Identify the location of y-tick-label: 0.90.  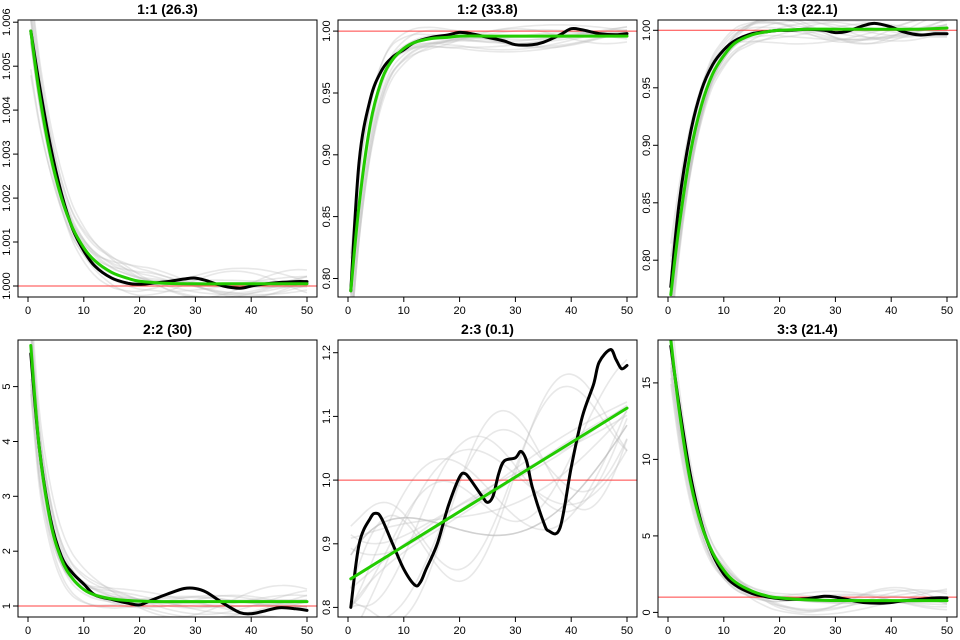
(647, 145).